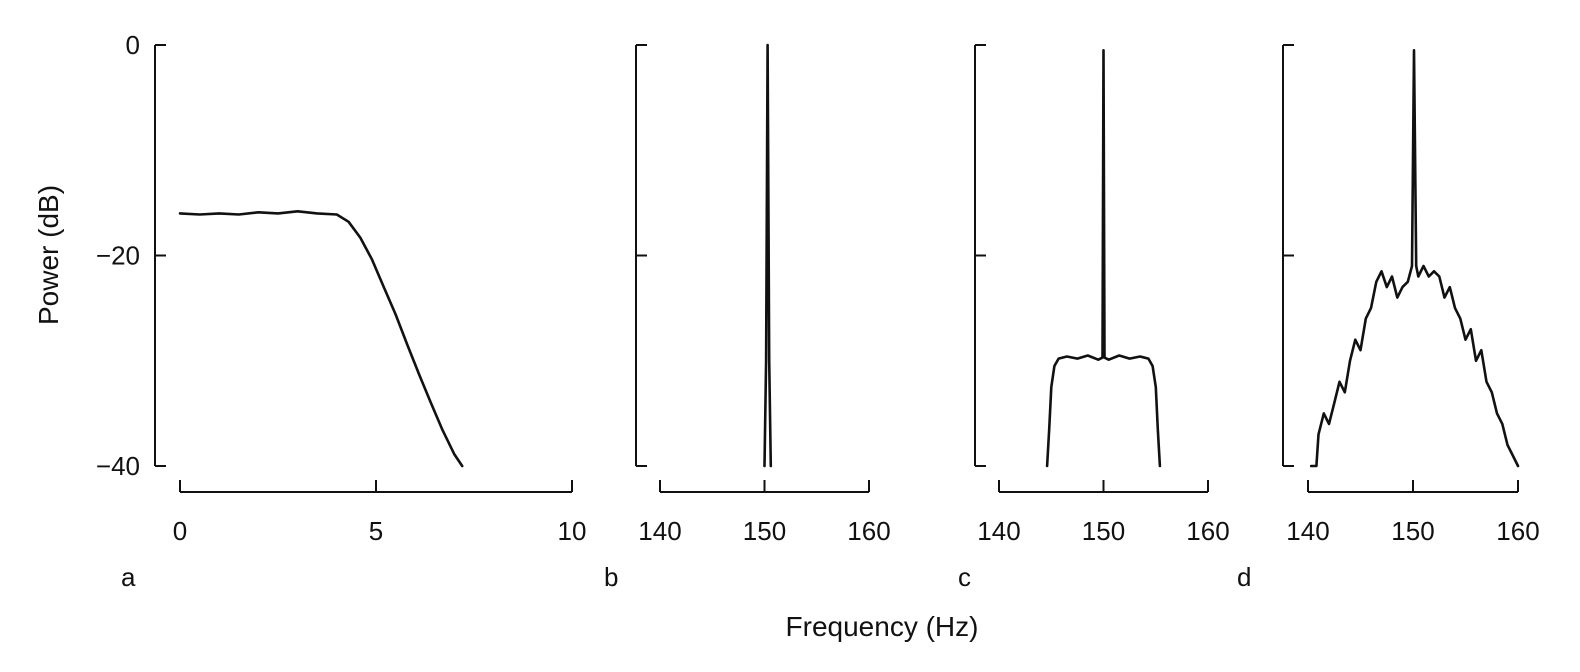 This screenshot has width=1580, height=672. I want to click on y-tick-label: −20, so click(118, 256).